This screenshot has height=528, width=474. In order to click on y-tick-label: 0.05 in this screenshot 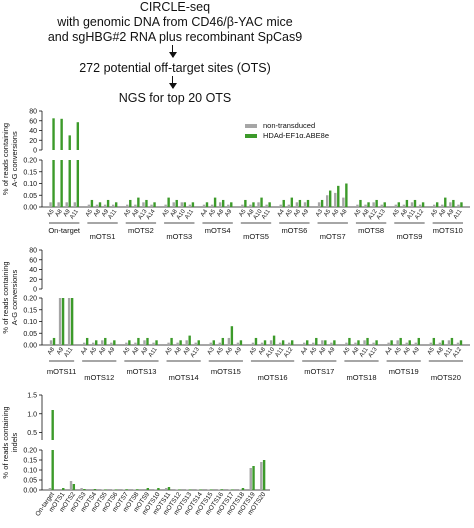, I will do `click(30, 481)`.